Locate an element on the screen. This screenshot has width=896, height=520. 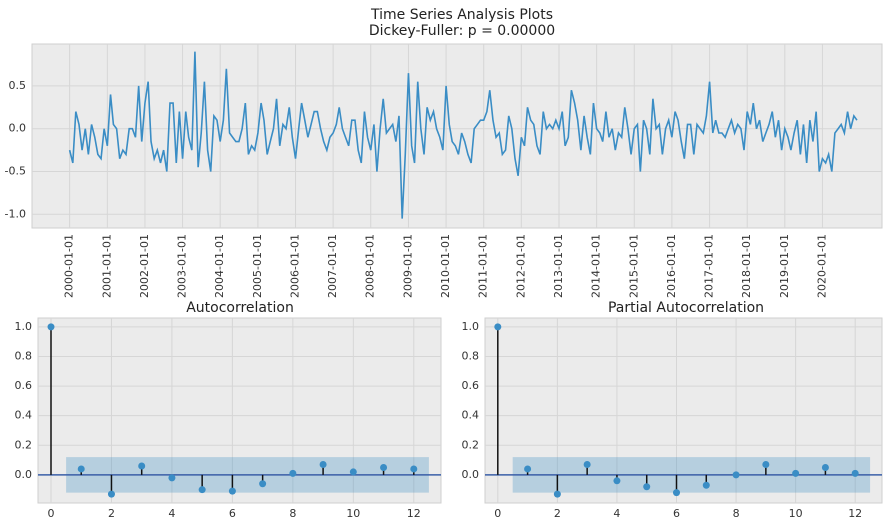
x-tick-label: 2014-01-01 is located at coordinates (596, 266).